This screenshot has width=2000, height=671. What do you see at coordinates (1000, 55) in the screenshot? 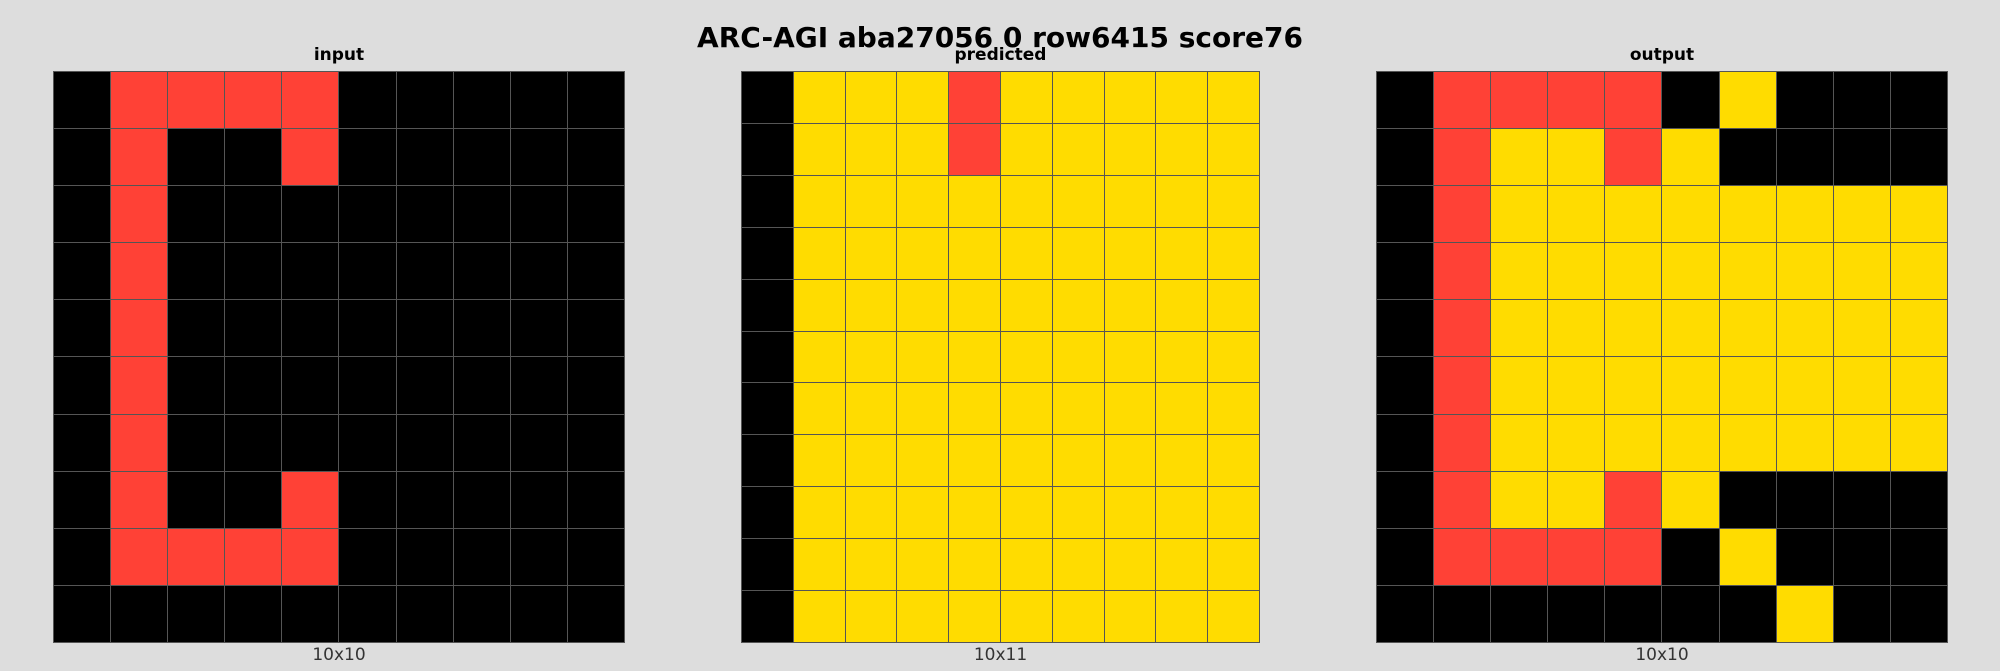
I see `panel-title: predicted` at bounding box center [1000, 55].